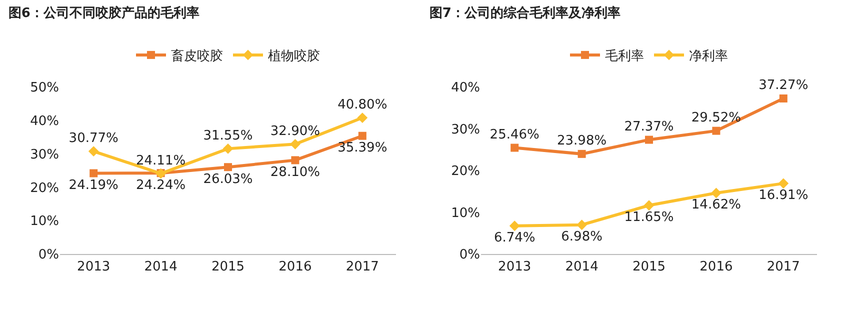  Describe the element at coordinates (524, 12) in the screenshot. I see `chart-title: 图7：公司的综合毛利率及净利率` at that location.